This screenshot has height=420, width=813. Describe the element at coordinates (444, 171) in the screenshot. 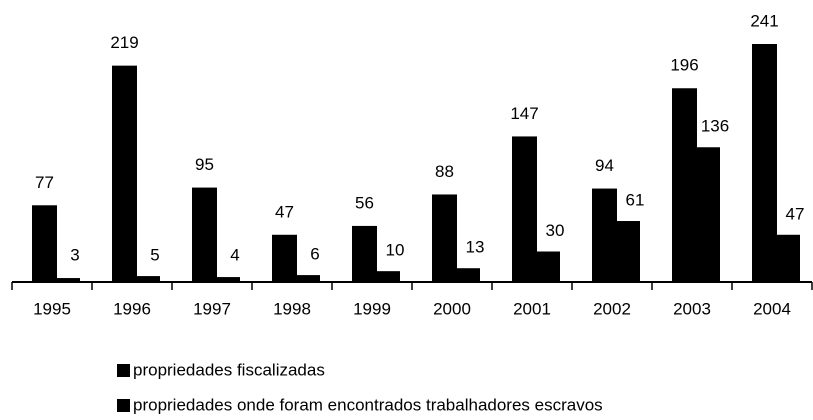

I see `data-label: 88` at that location.